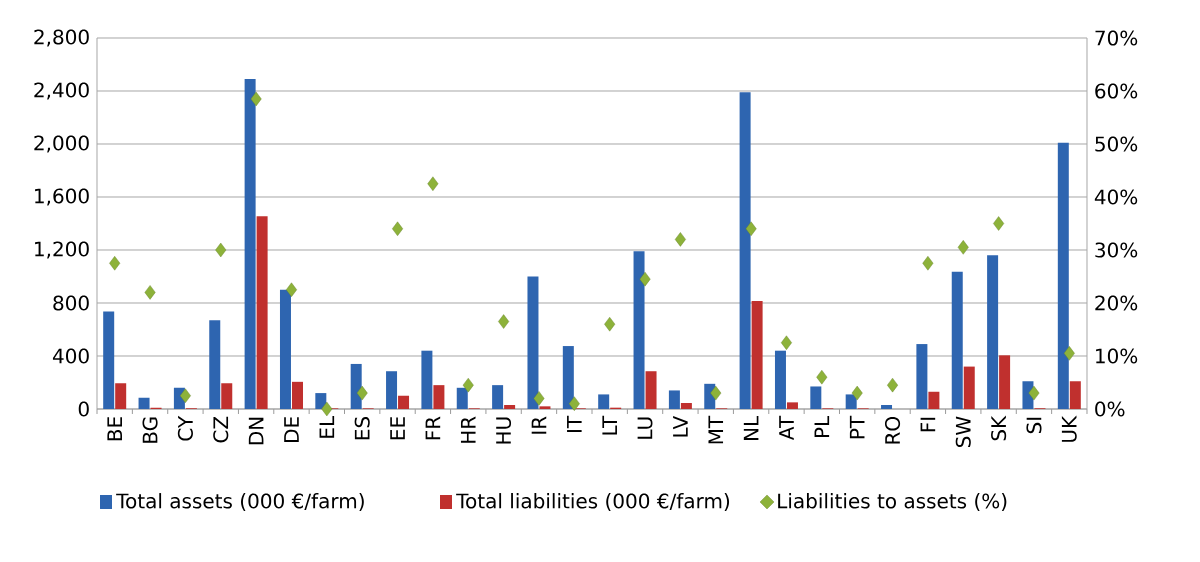  Describe the element at coordinates (1116, 144) in the screenshot. I see `y2-tick-label: 50%` at that location.